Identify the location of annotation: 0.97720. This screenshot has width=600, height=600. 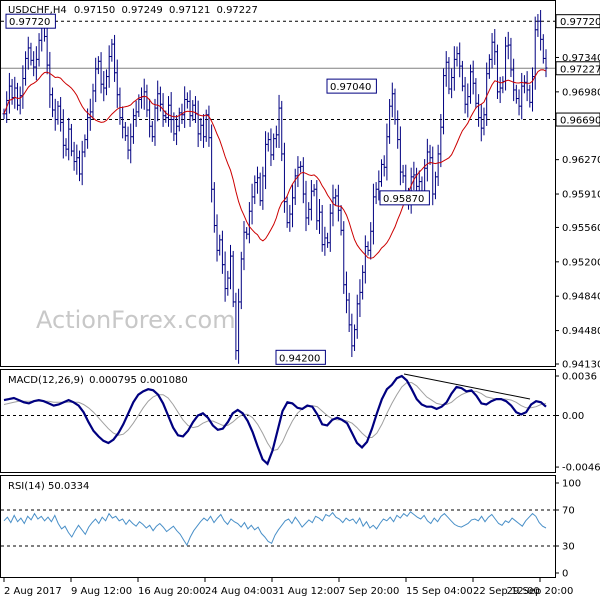
(30, 21).